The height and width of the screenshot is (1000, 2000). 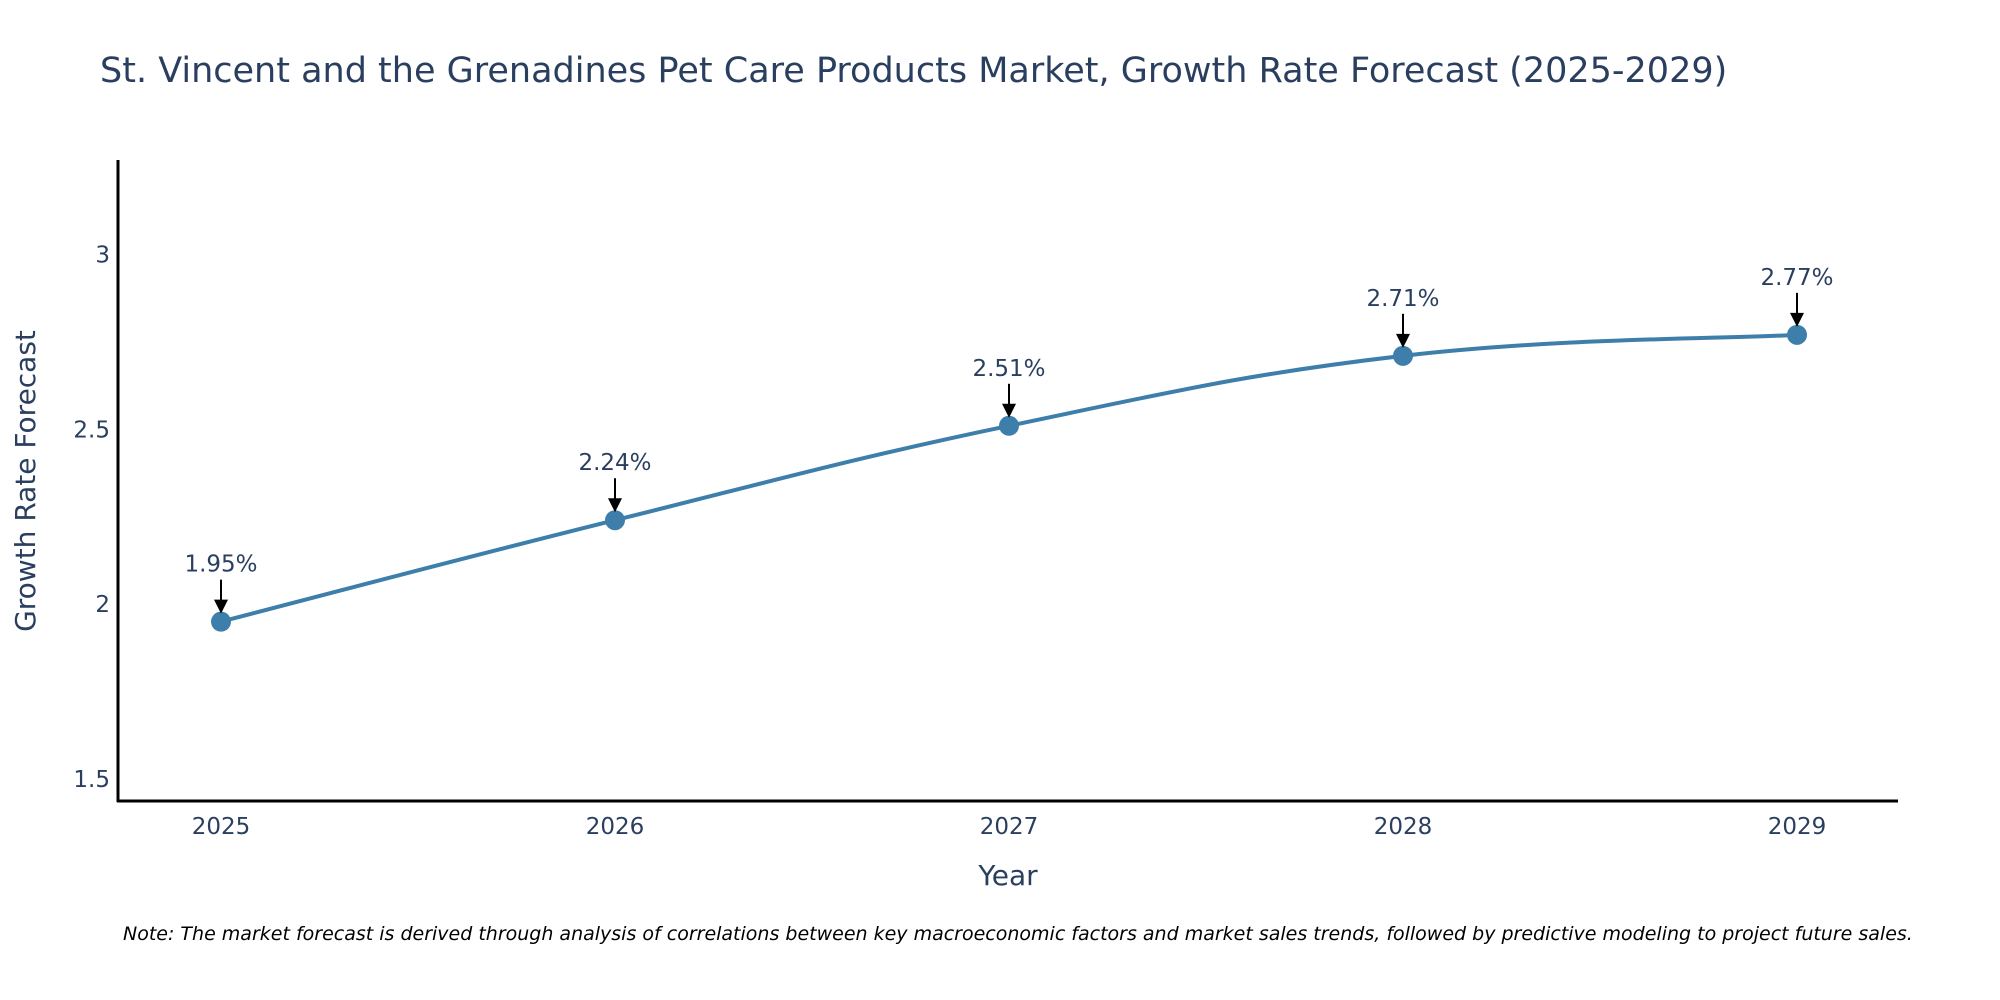 I want to click on data-label: 2.24%, so click(x=614, y=463).